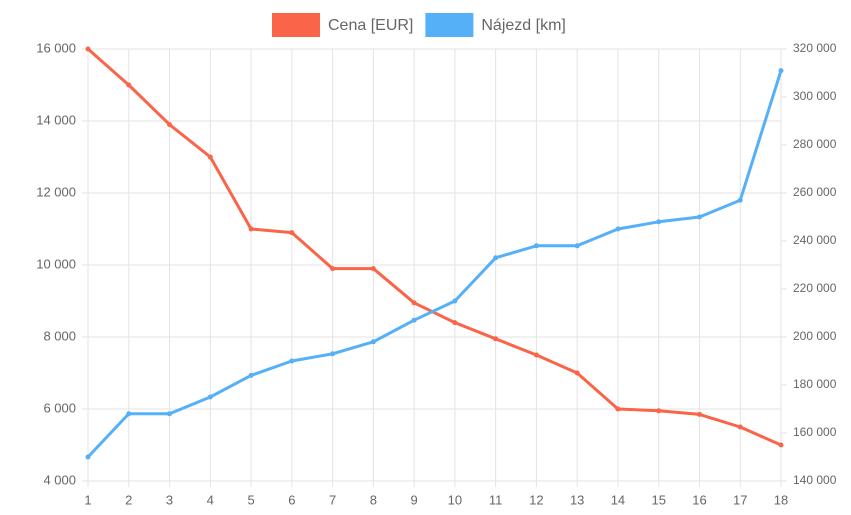 The width and height of the screenshot is (851, 515). What do you see at coordinates (815, 144) in the screenshot?
I see `y2-tick-label: 280 000` at bounding box center [815, 144].